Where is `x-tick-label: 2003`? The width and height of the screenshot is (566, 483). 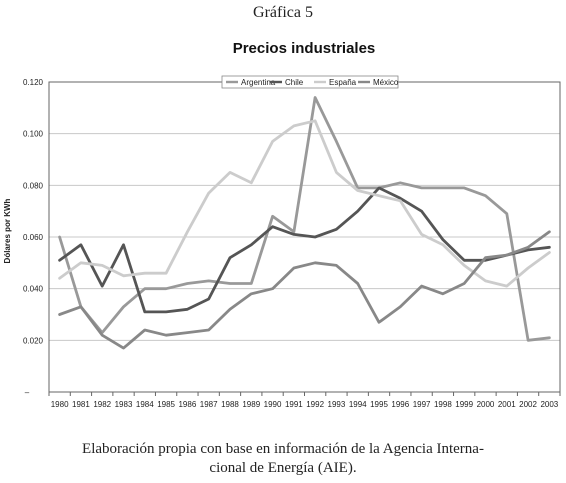 x-tick-label: 2003 is located at coordinates (549, 404).